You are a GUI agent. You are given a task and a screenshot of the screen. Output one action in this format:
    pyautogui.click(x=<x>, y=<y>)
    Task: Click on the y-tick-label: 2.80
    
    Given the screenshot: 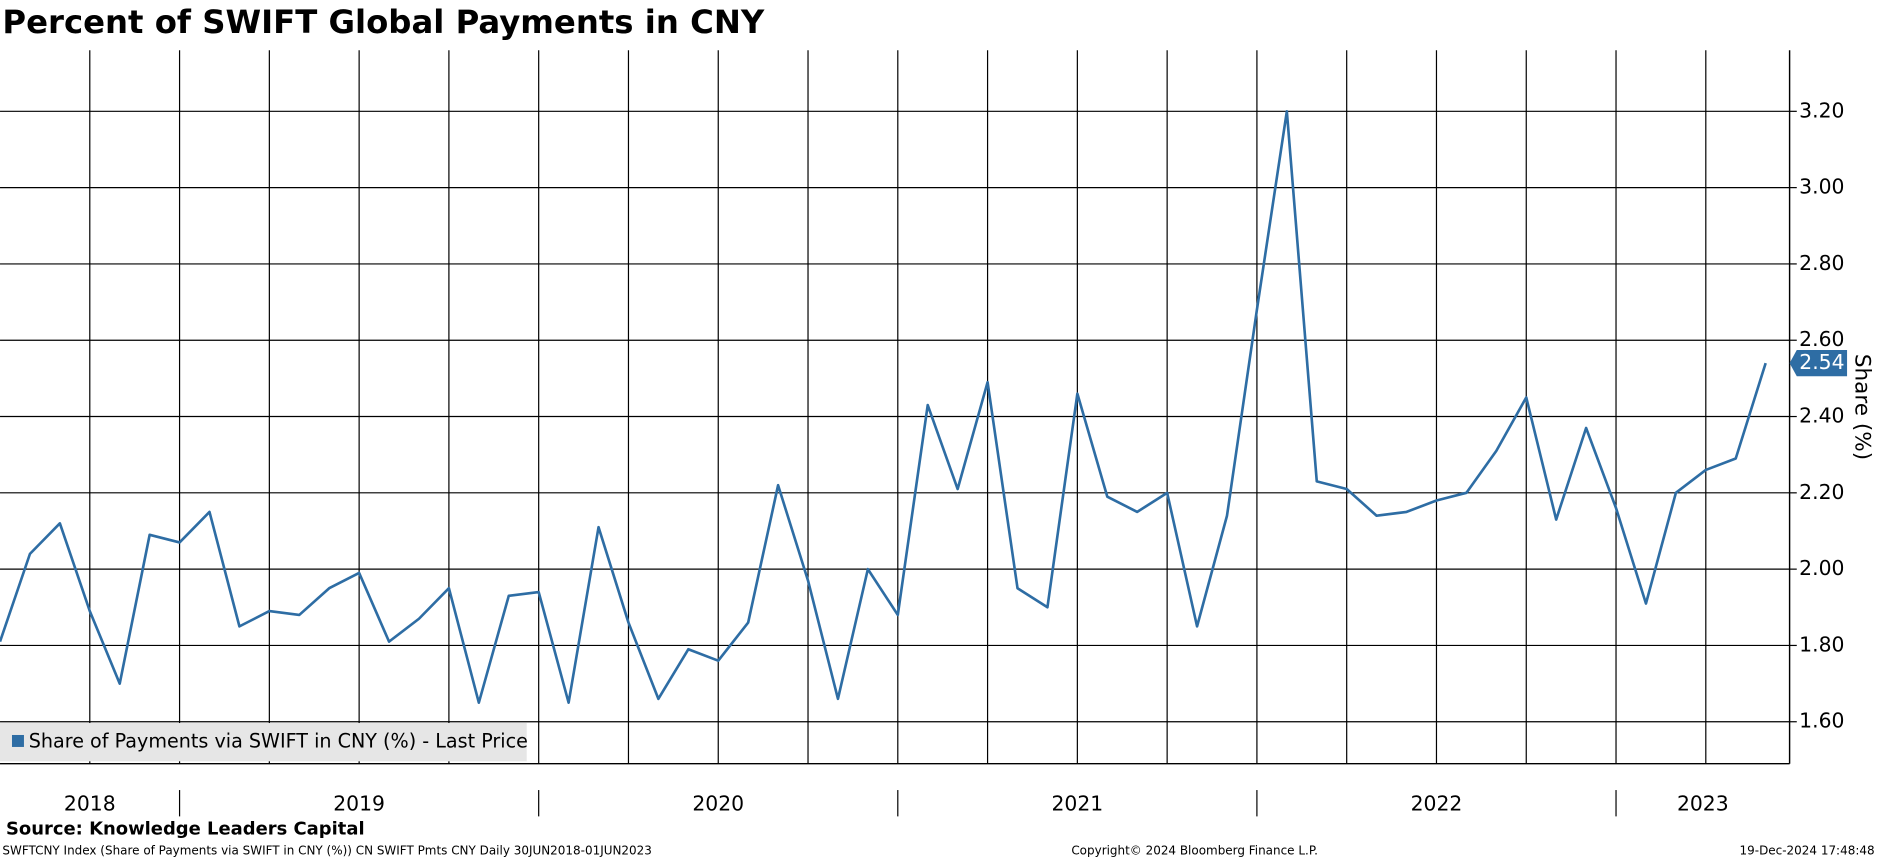 What is the action you would take?
    pyautogui.click(x=1821, y=263)
    